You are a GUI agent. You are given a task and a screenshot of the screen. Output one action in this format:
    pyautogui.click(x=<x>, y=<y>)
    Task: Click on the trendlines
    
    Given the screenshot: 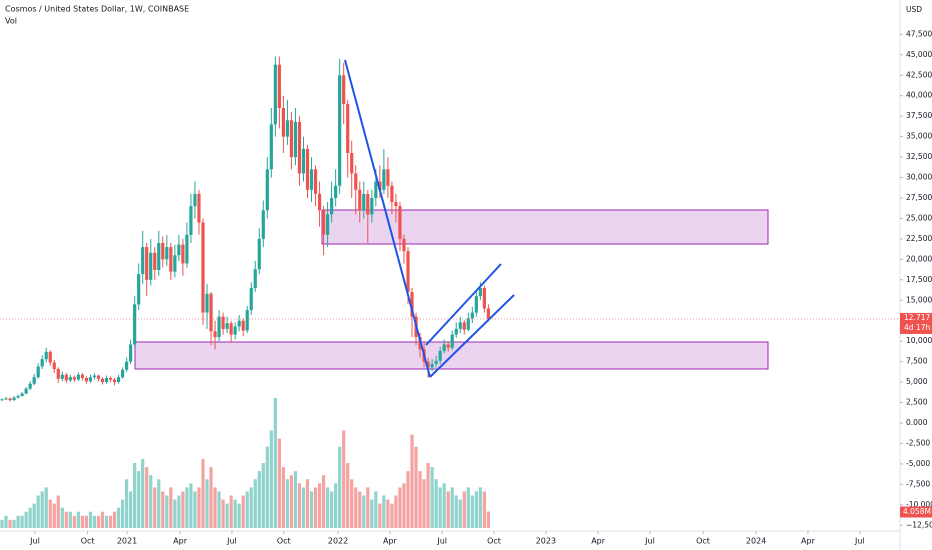 What is the action you would take?
    pyautogui.click(x=429, y=218)
    